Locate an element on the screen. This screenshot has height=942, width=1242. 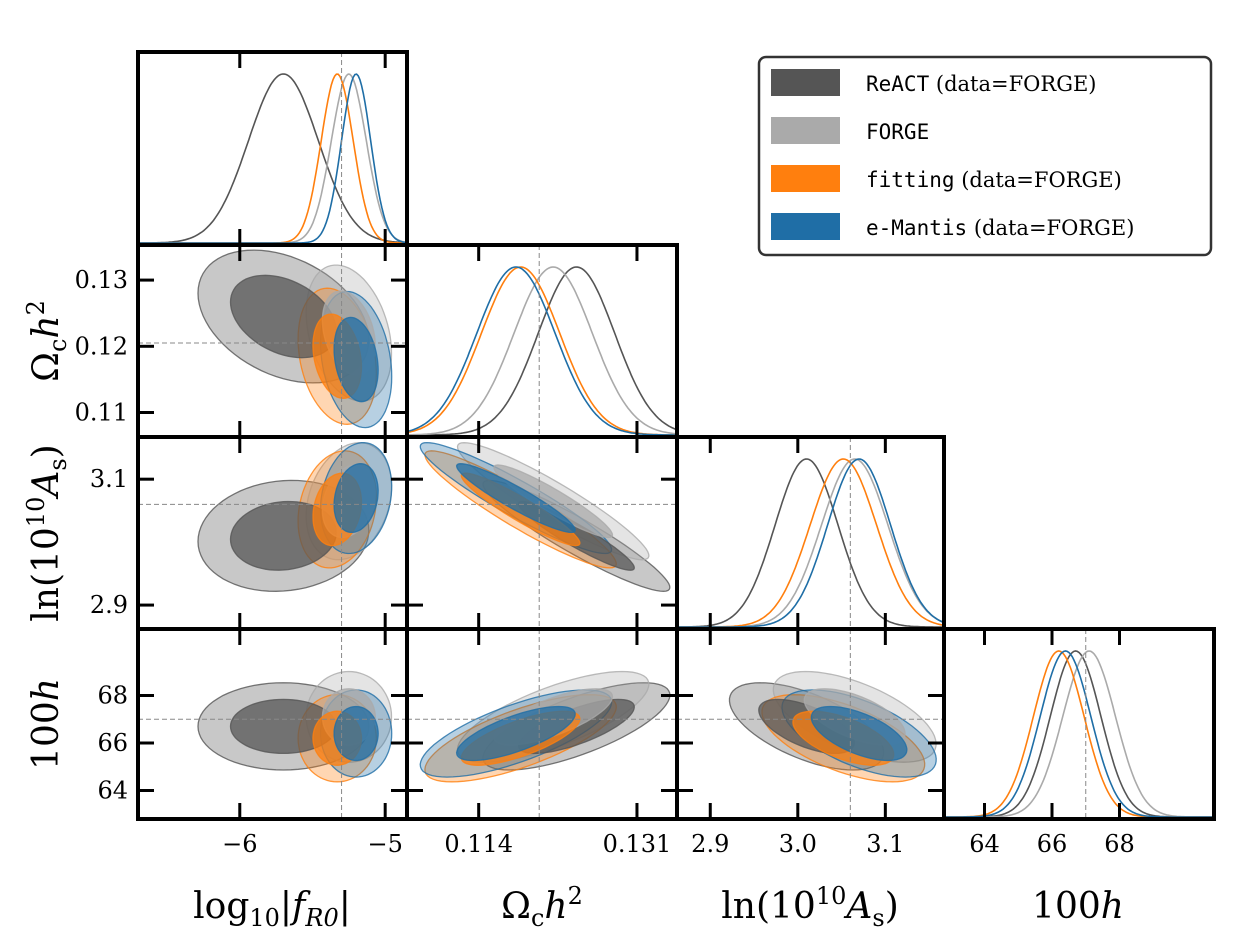
x-axis-label-omch2: Ωch2 is located at coordinates (542, 907).